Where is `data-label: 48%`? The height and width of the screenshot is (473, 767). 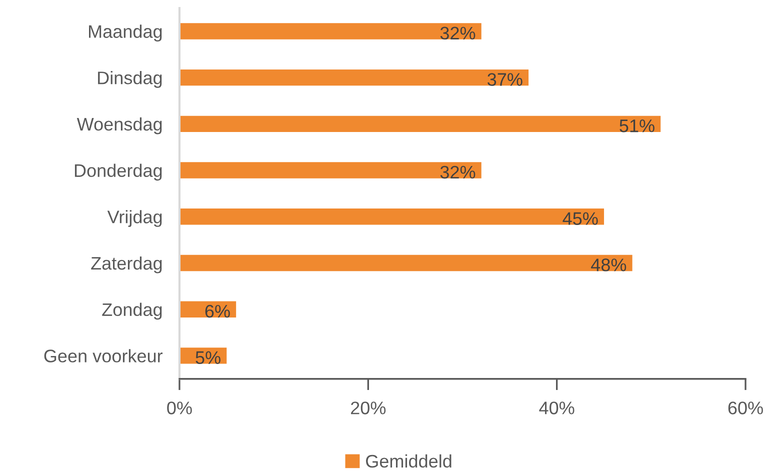 data-label: 48% is located at coordinates (608, 265).